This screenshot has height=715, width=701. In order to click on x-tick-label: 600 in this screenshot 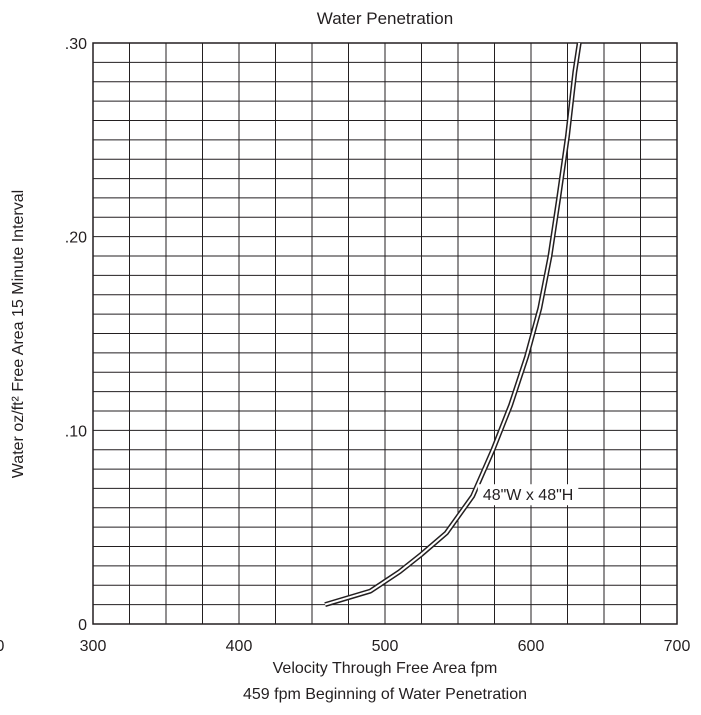, I will do `click(531, 646)`.